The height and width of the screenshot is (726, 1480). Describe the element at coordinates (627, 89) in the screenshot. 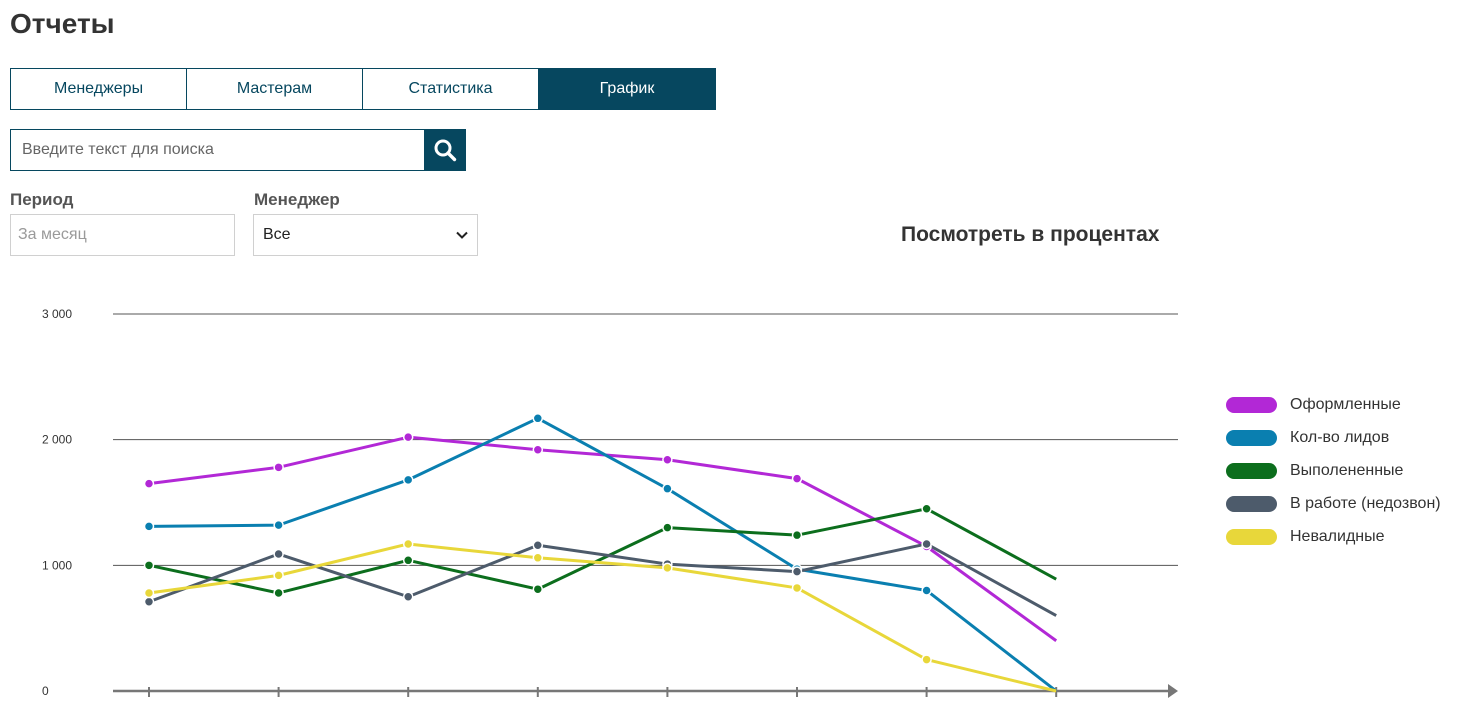

I see `tab-chart: График` at that location.